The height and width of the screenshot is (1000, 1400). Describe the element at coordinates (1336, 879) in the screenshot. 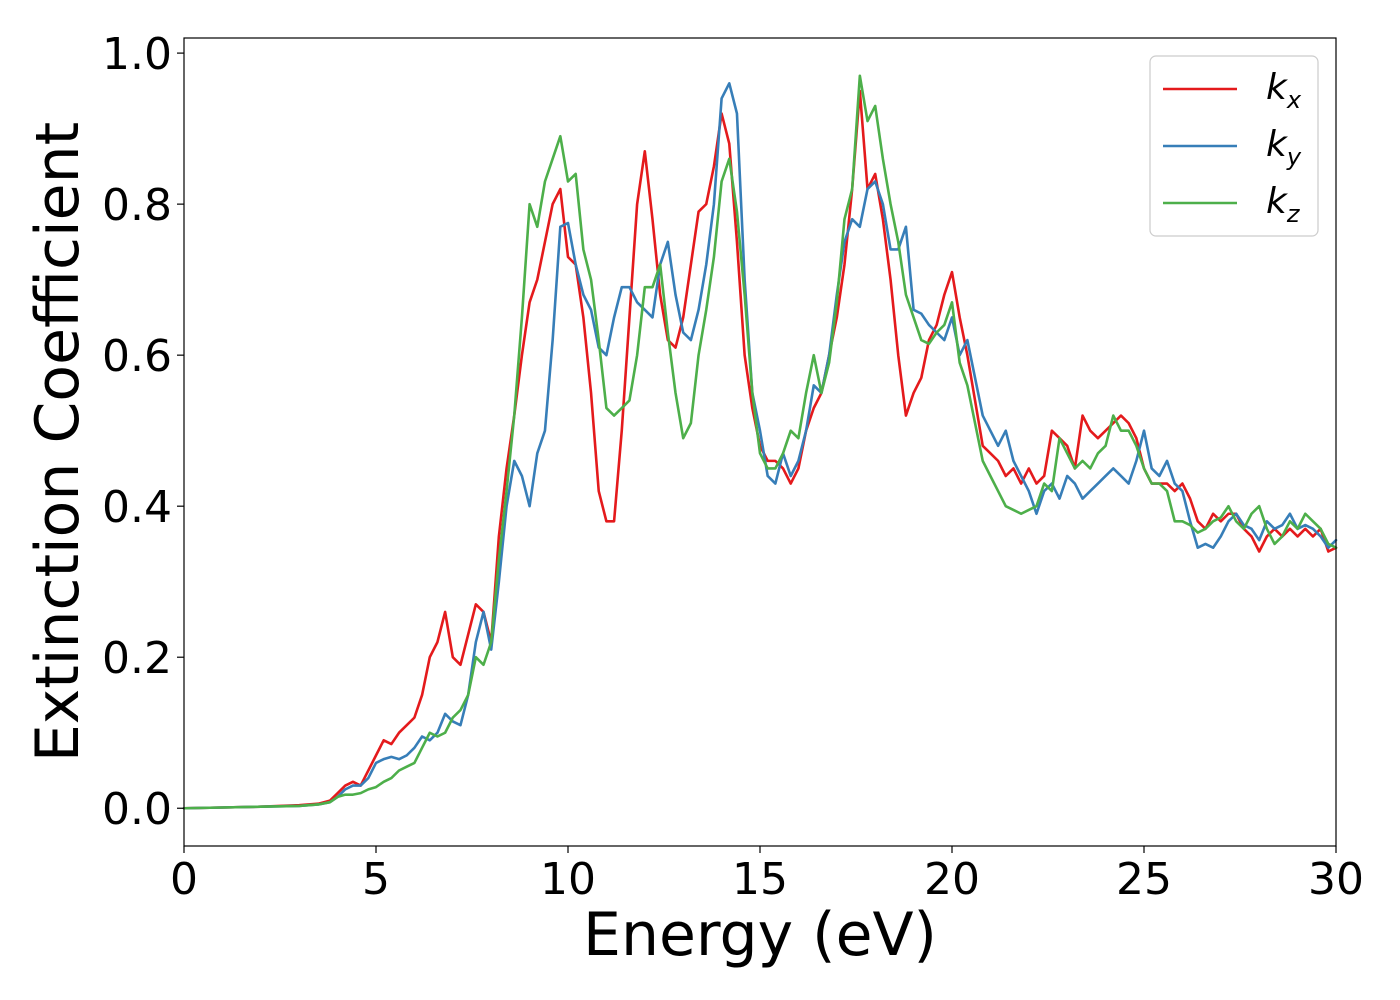

I see `x-tick-label: 30` at that location.